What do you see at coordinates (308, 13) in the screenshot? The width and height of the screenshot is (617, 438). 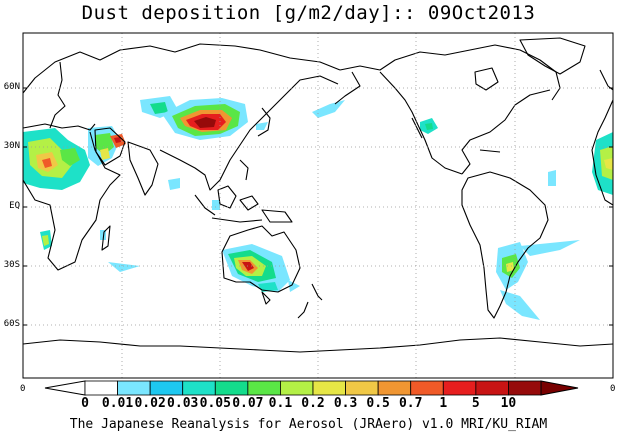 I see `map-title: Dust deposition [g/m2/day]:: 09Oct2013` at bounding box center [308, 13].